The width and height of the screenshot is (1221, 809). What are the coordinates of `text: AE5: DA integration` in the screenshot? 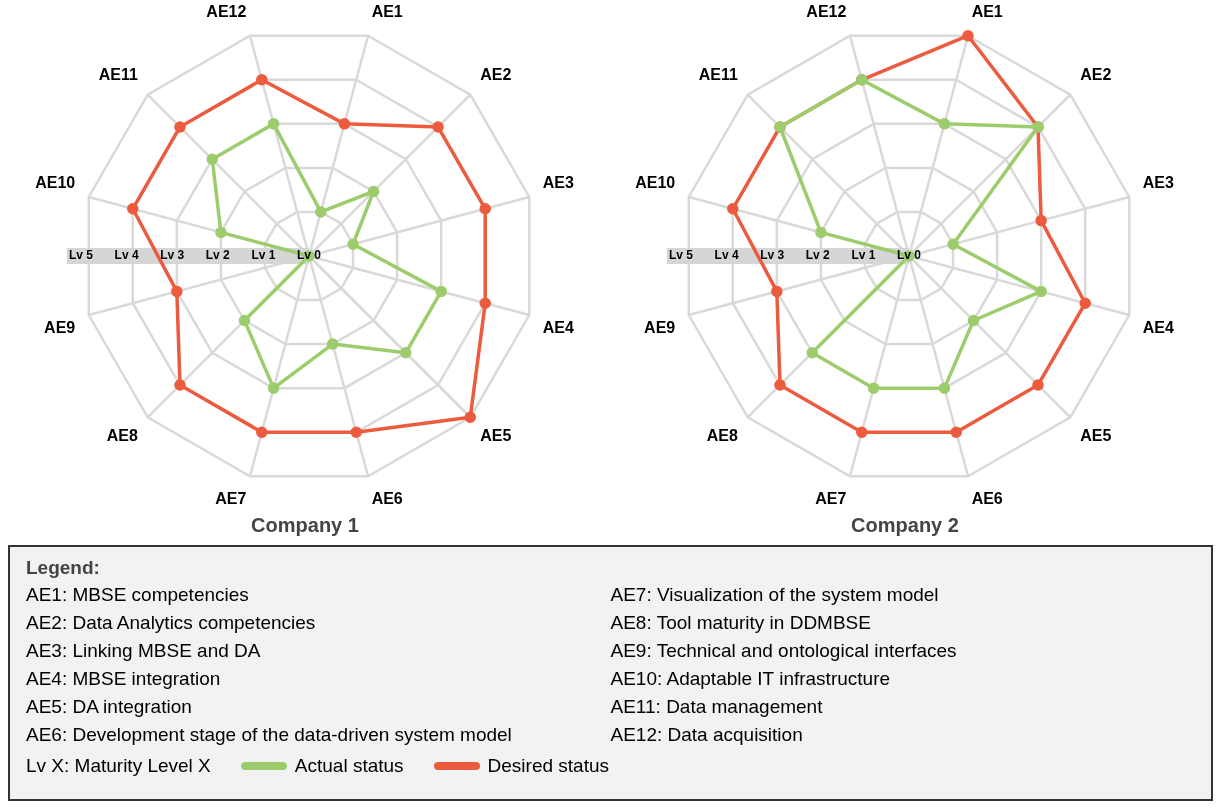 It's located at (109, 707).